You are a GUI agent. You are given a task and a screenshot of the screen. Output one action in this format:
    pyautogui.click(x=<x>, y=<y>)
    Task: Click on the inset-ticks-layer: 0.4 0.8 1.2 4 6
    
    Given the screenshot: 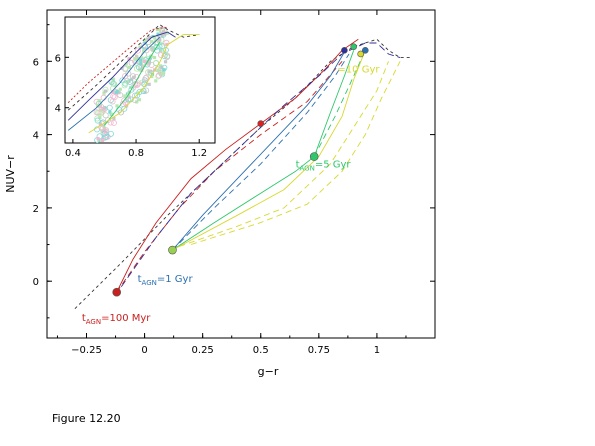 What is the action you would take?
    pyautogui.click(x=131, y=106)
    